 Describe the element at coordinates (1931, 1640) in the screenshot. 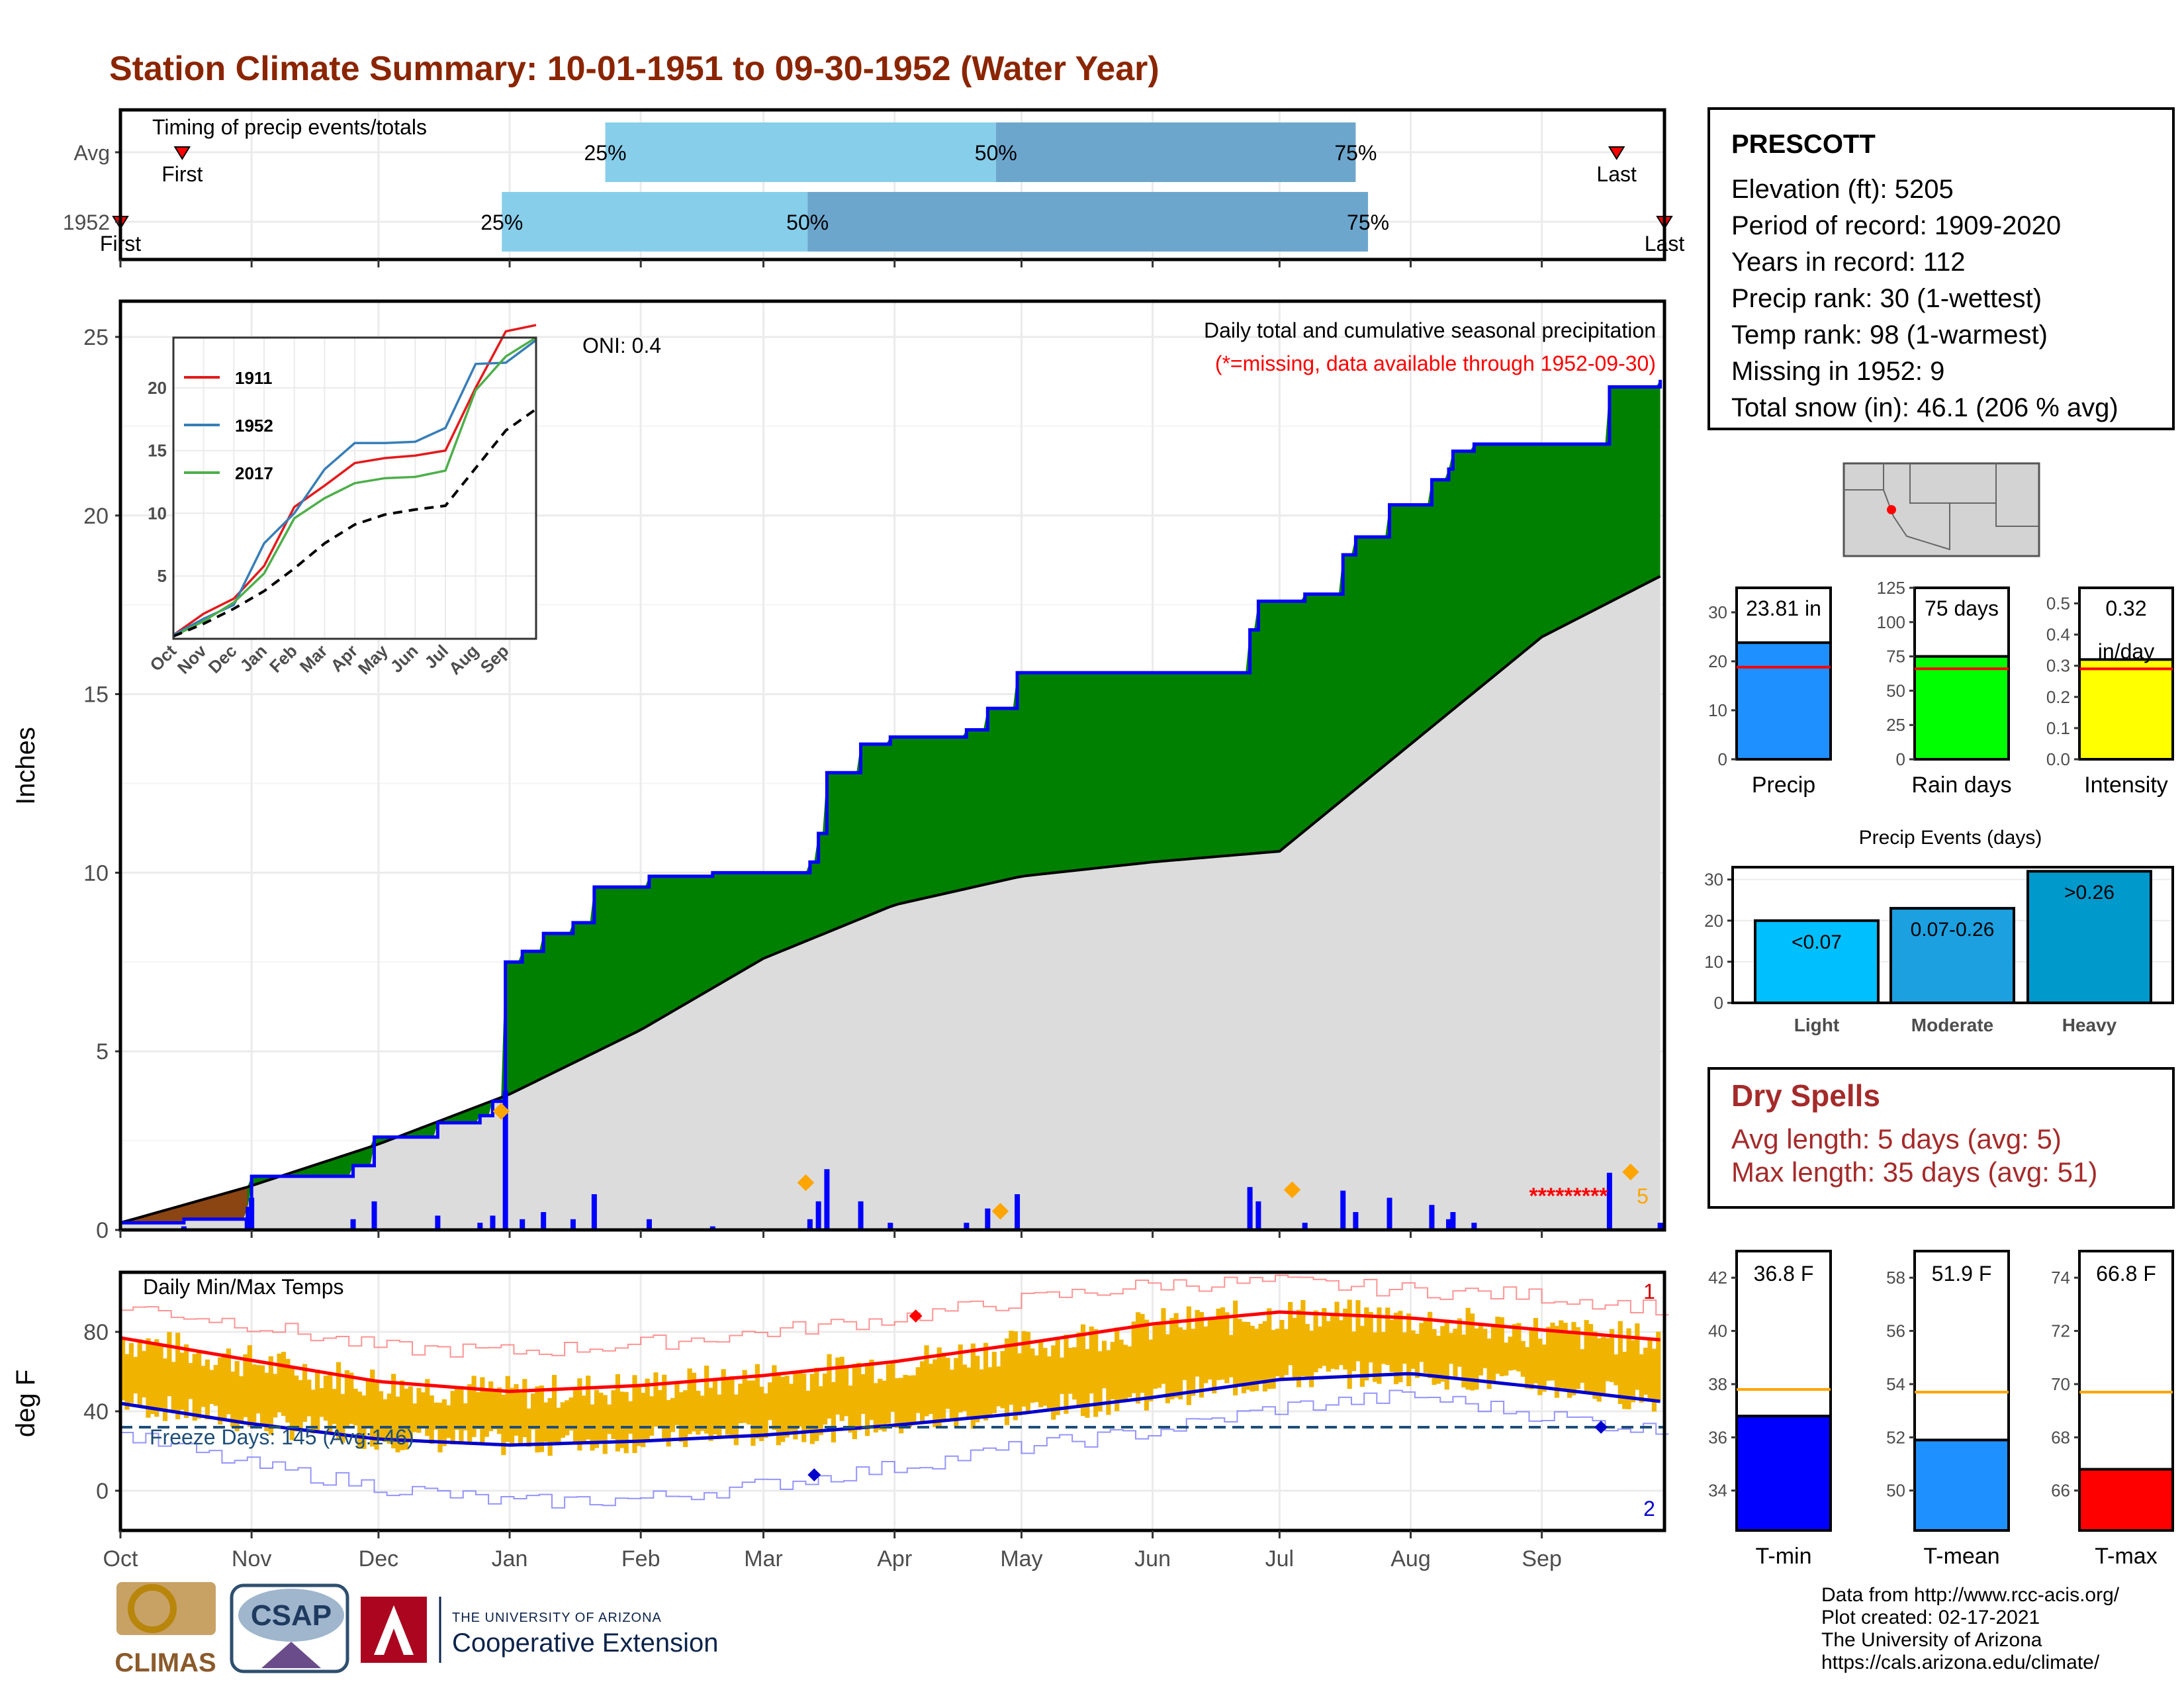

I see `credit-line: The University of Arizona` at that location.